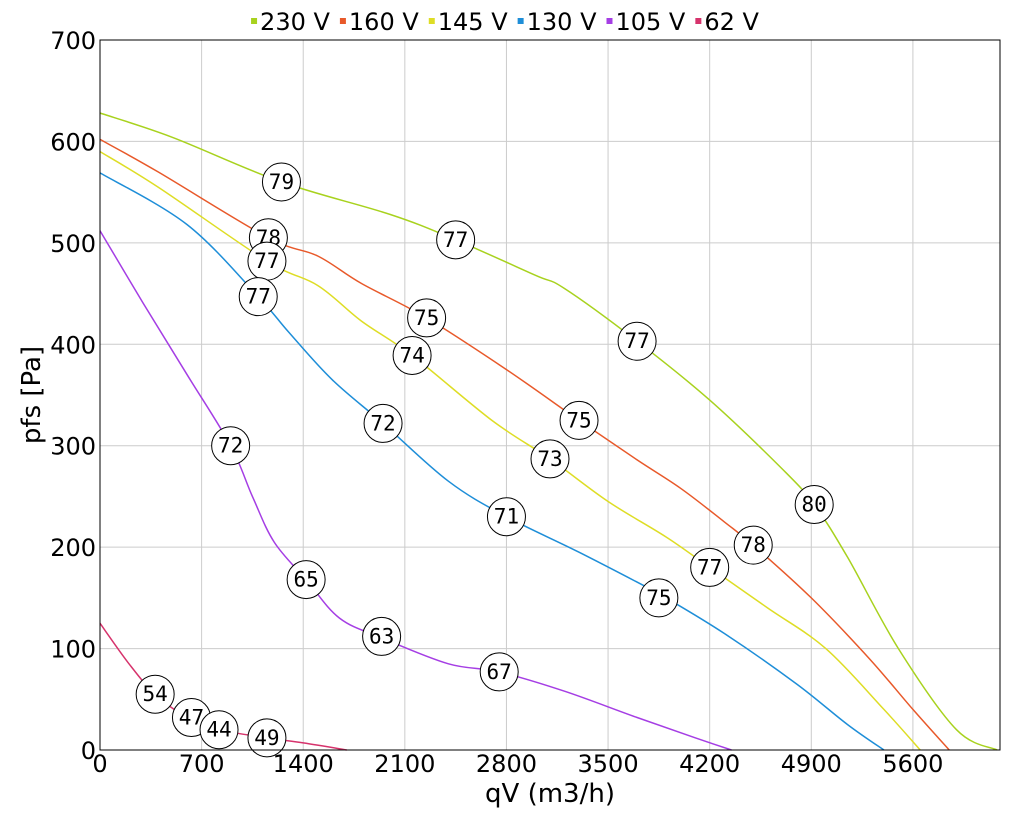 The width and height of the screenshot is (1020, 820). Describe the element at coordinates (73, 345) in the screenshot. I see `y-tick-label: 400` at that location.